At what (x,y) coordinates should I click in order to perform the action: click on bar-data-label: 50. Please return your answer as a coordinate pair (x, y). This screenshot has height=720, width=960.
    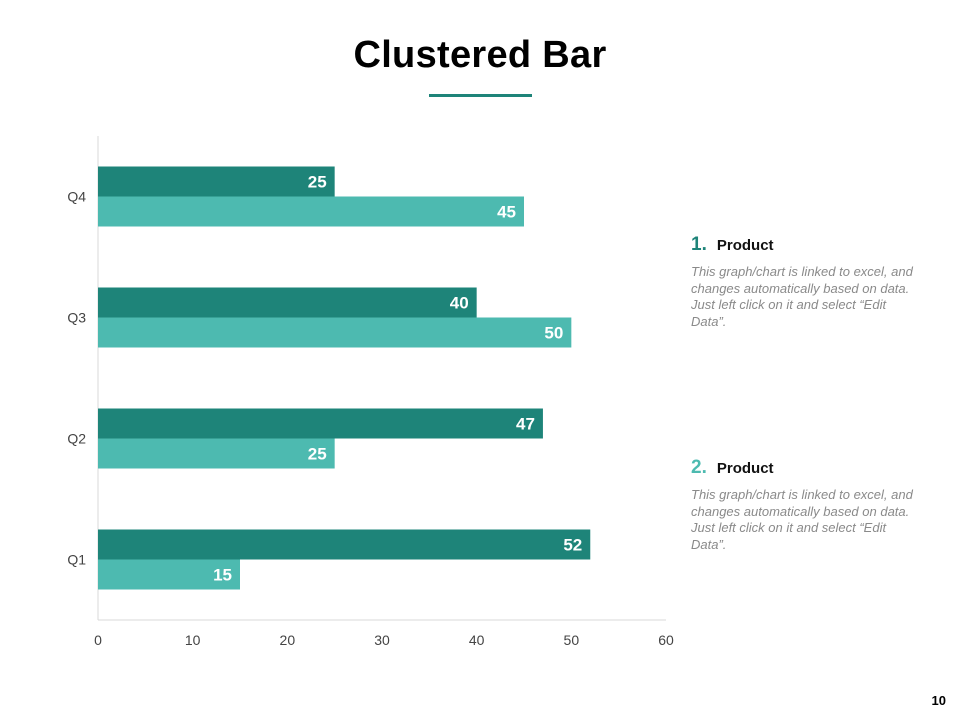
    Looking at the image, I should click on (553, 333).